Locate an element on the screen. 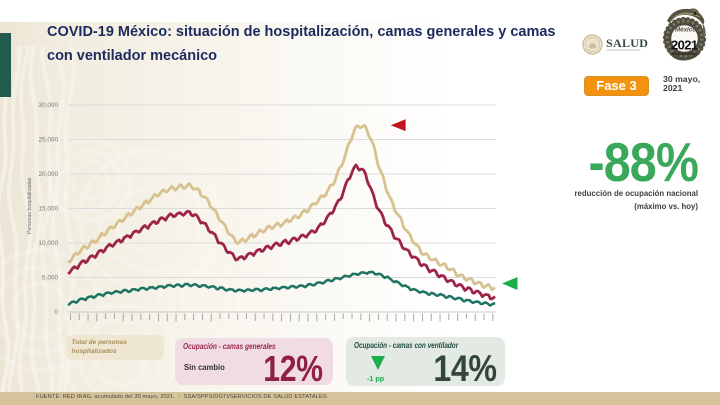  svg-text: México is located at coordinates (685, 30).